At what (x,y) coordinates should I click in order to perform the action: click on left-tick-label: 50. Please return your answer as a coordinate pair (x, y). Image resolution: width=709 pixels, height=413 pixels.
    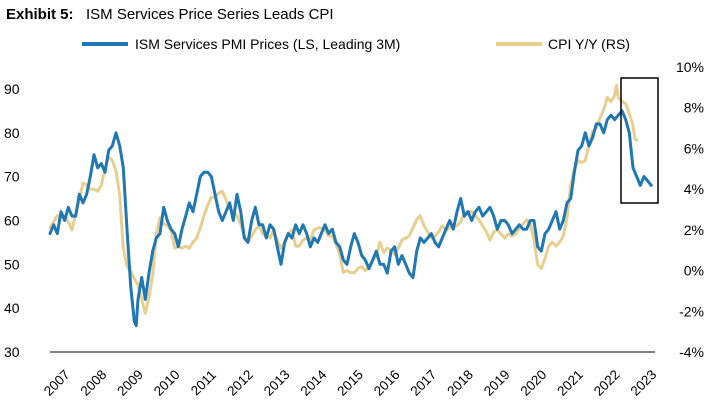
    Looking at the image, I should click on (12, 264).